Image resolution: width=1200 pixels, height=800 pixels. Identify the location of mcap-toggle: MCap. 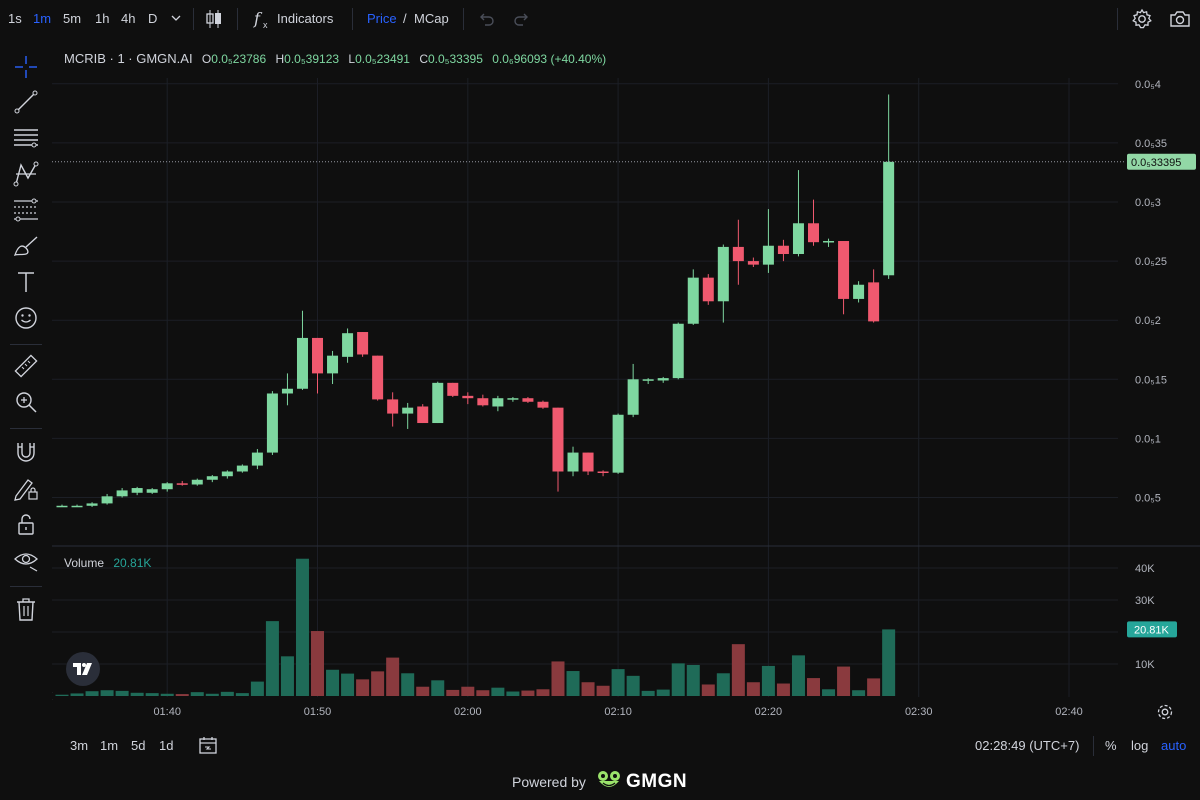
(431, 18).